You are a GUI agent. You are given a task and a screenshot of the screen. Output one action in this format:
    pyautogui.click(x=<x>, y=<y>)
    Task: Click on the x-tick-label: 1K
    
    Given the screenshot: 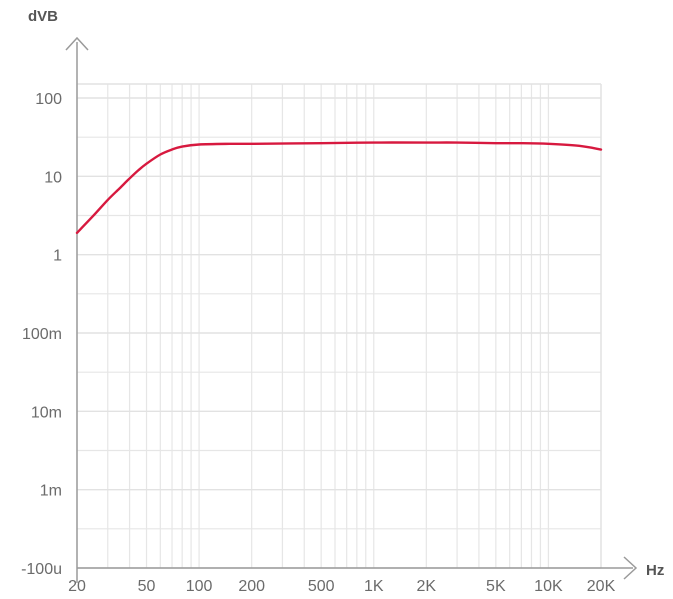 What is the action you would take?
    pyautogui.click(x=374, y=586)
    